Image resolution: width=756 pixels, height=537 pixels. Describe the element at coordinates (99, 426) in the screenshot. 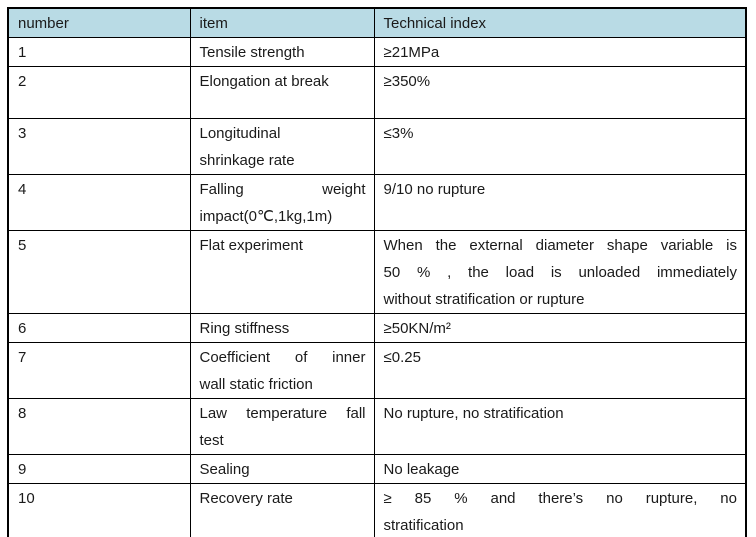

I see `cell-number: 8` at that location.